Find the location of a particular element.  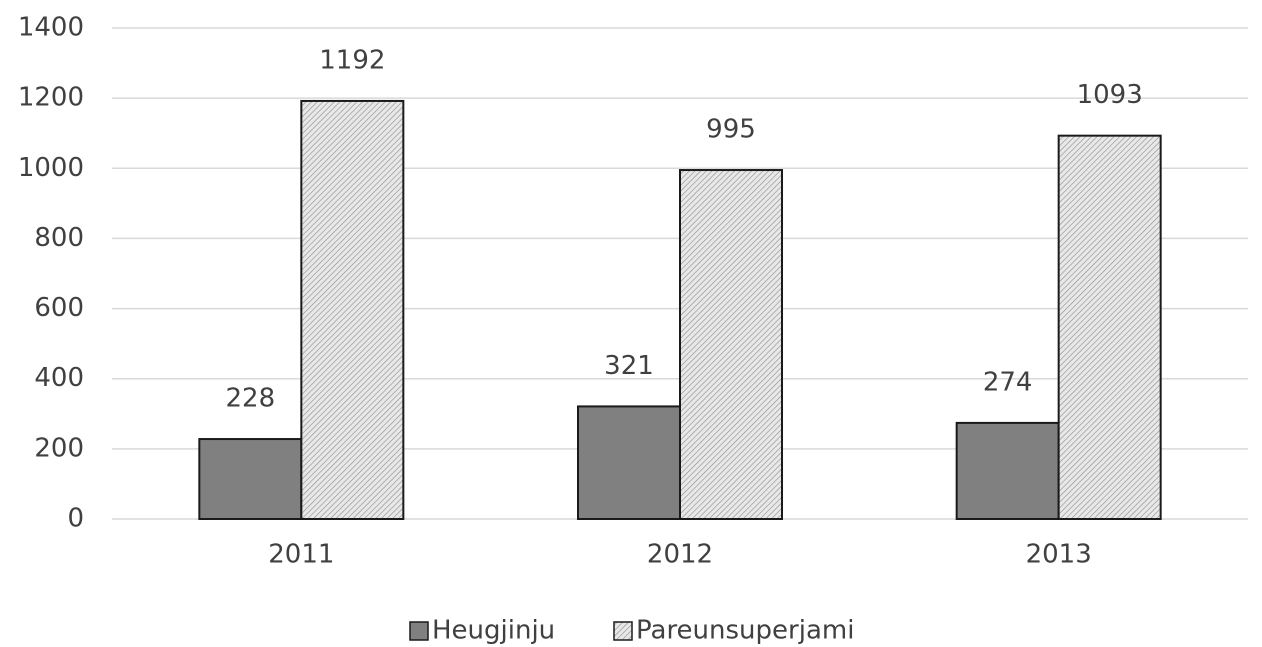

data-label: 228 is located at coordinates (251, 399).